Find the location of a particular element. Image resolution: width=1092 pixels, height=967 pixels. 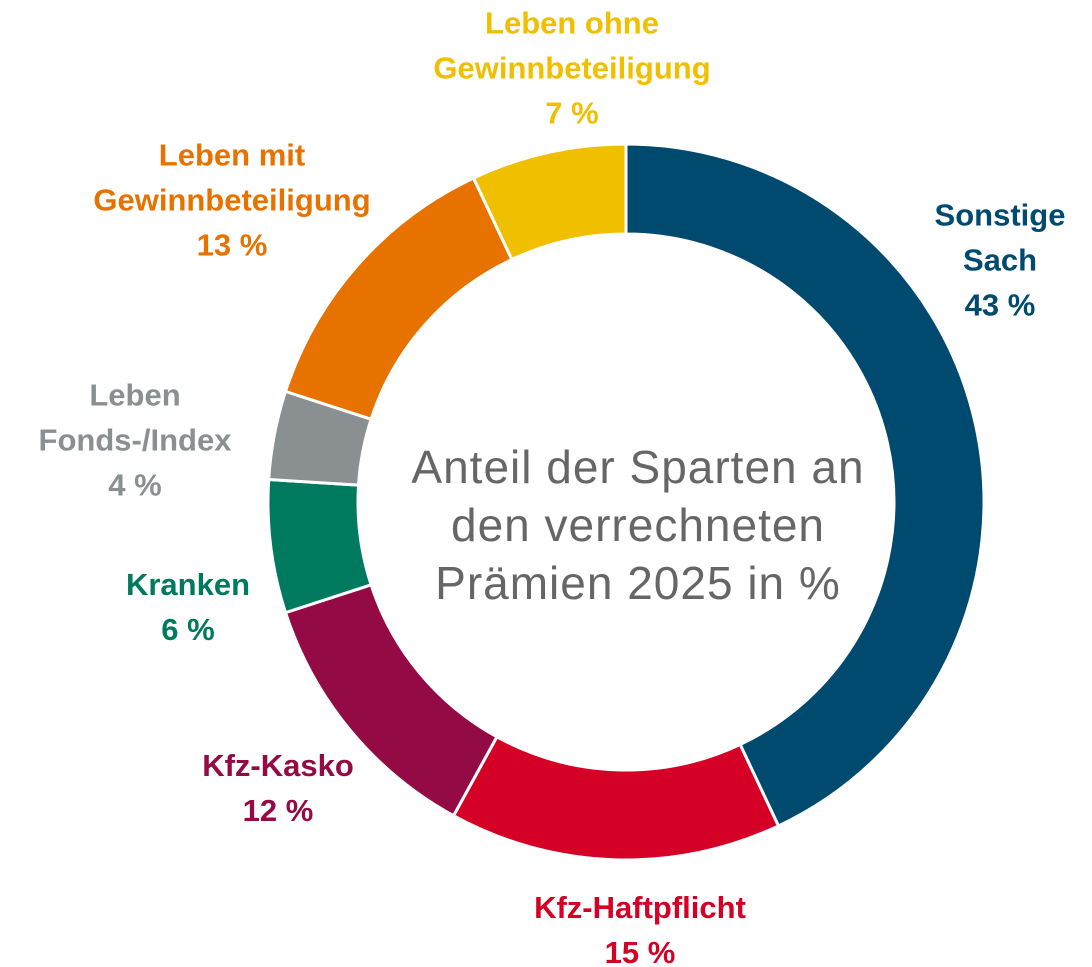

segment-label: Sonstige Sach 43 % is located at coordinates (1000, 260).